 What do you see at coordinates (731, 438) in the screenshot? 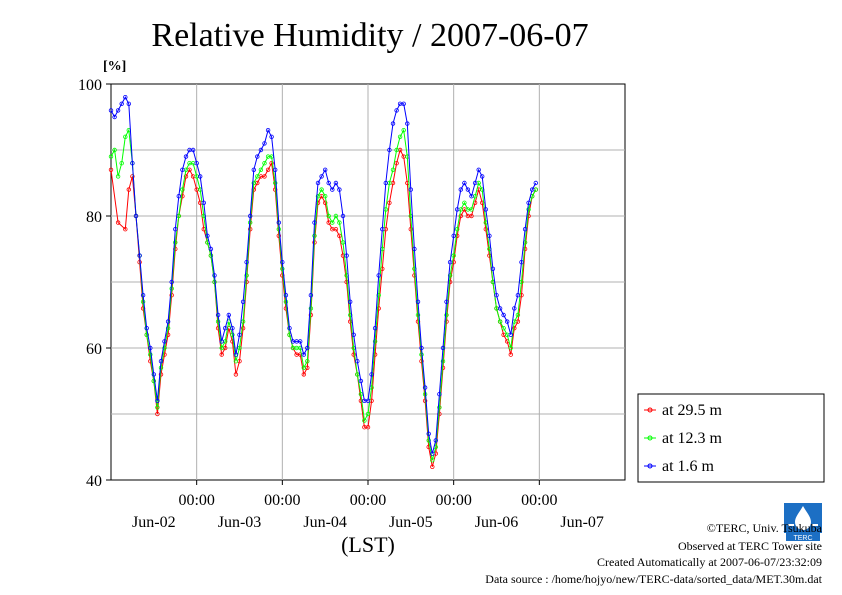
I see `legend-box` at bounding box center [731, 438].